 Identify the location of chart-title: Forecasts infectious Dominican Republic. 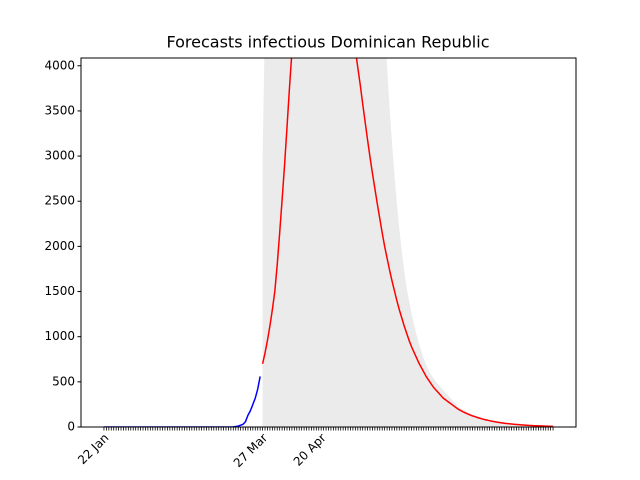
(328, 42).